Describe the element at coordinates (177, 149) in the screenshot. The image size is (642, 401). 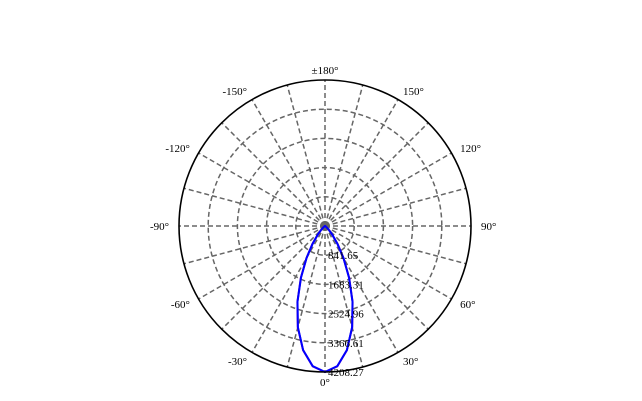
I see `angle-label: -120°` at that location.